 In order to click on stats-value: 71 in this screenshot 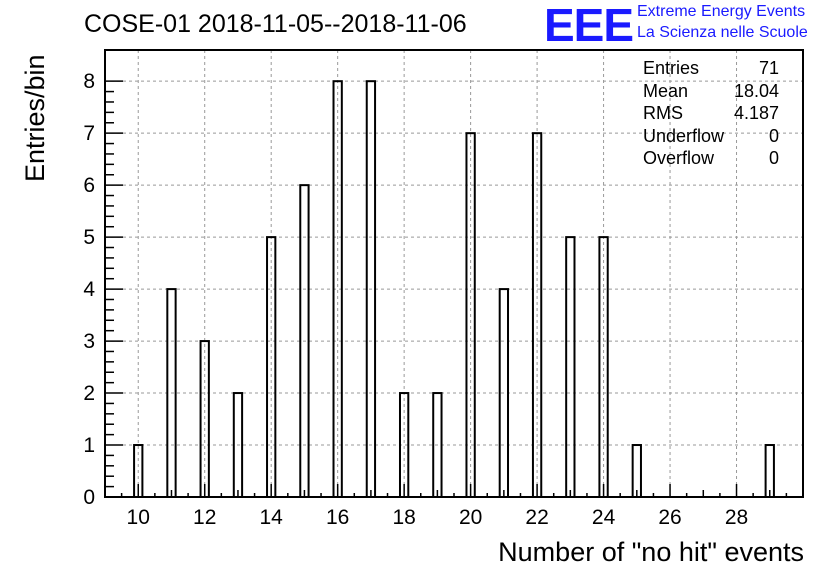, I will do `click(768, 68)`.